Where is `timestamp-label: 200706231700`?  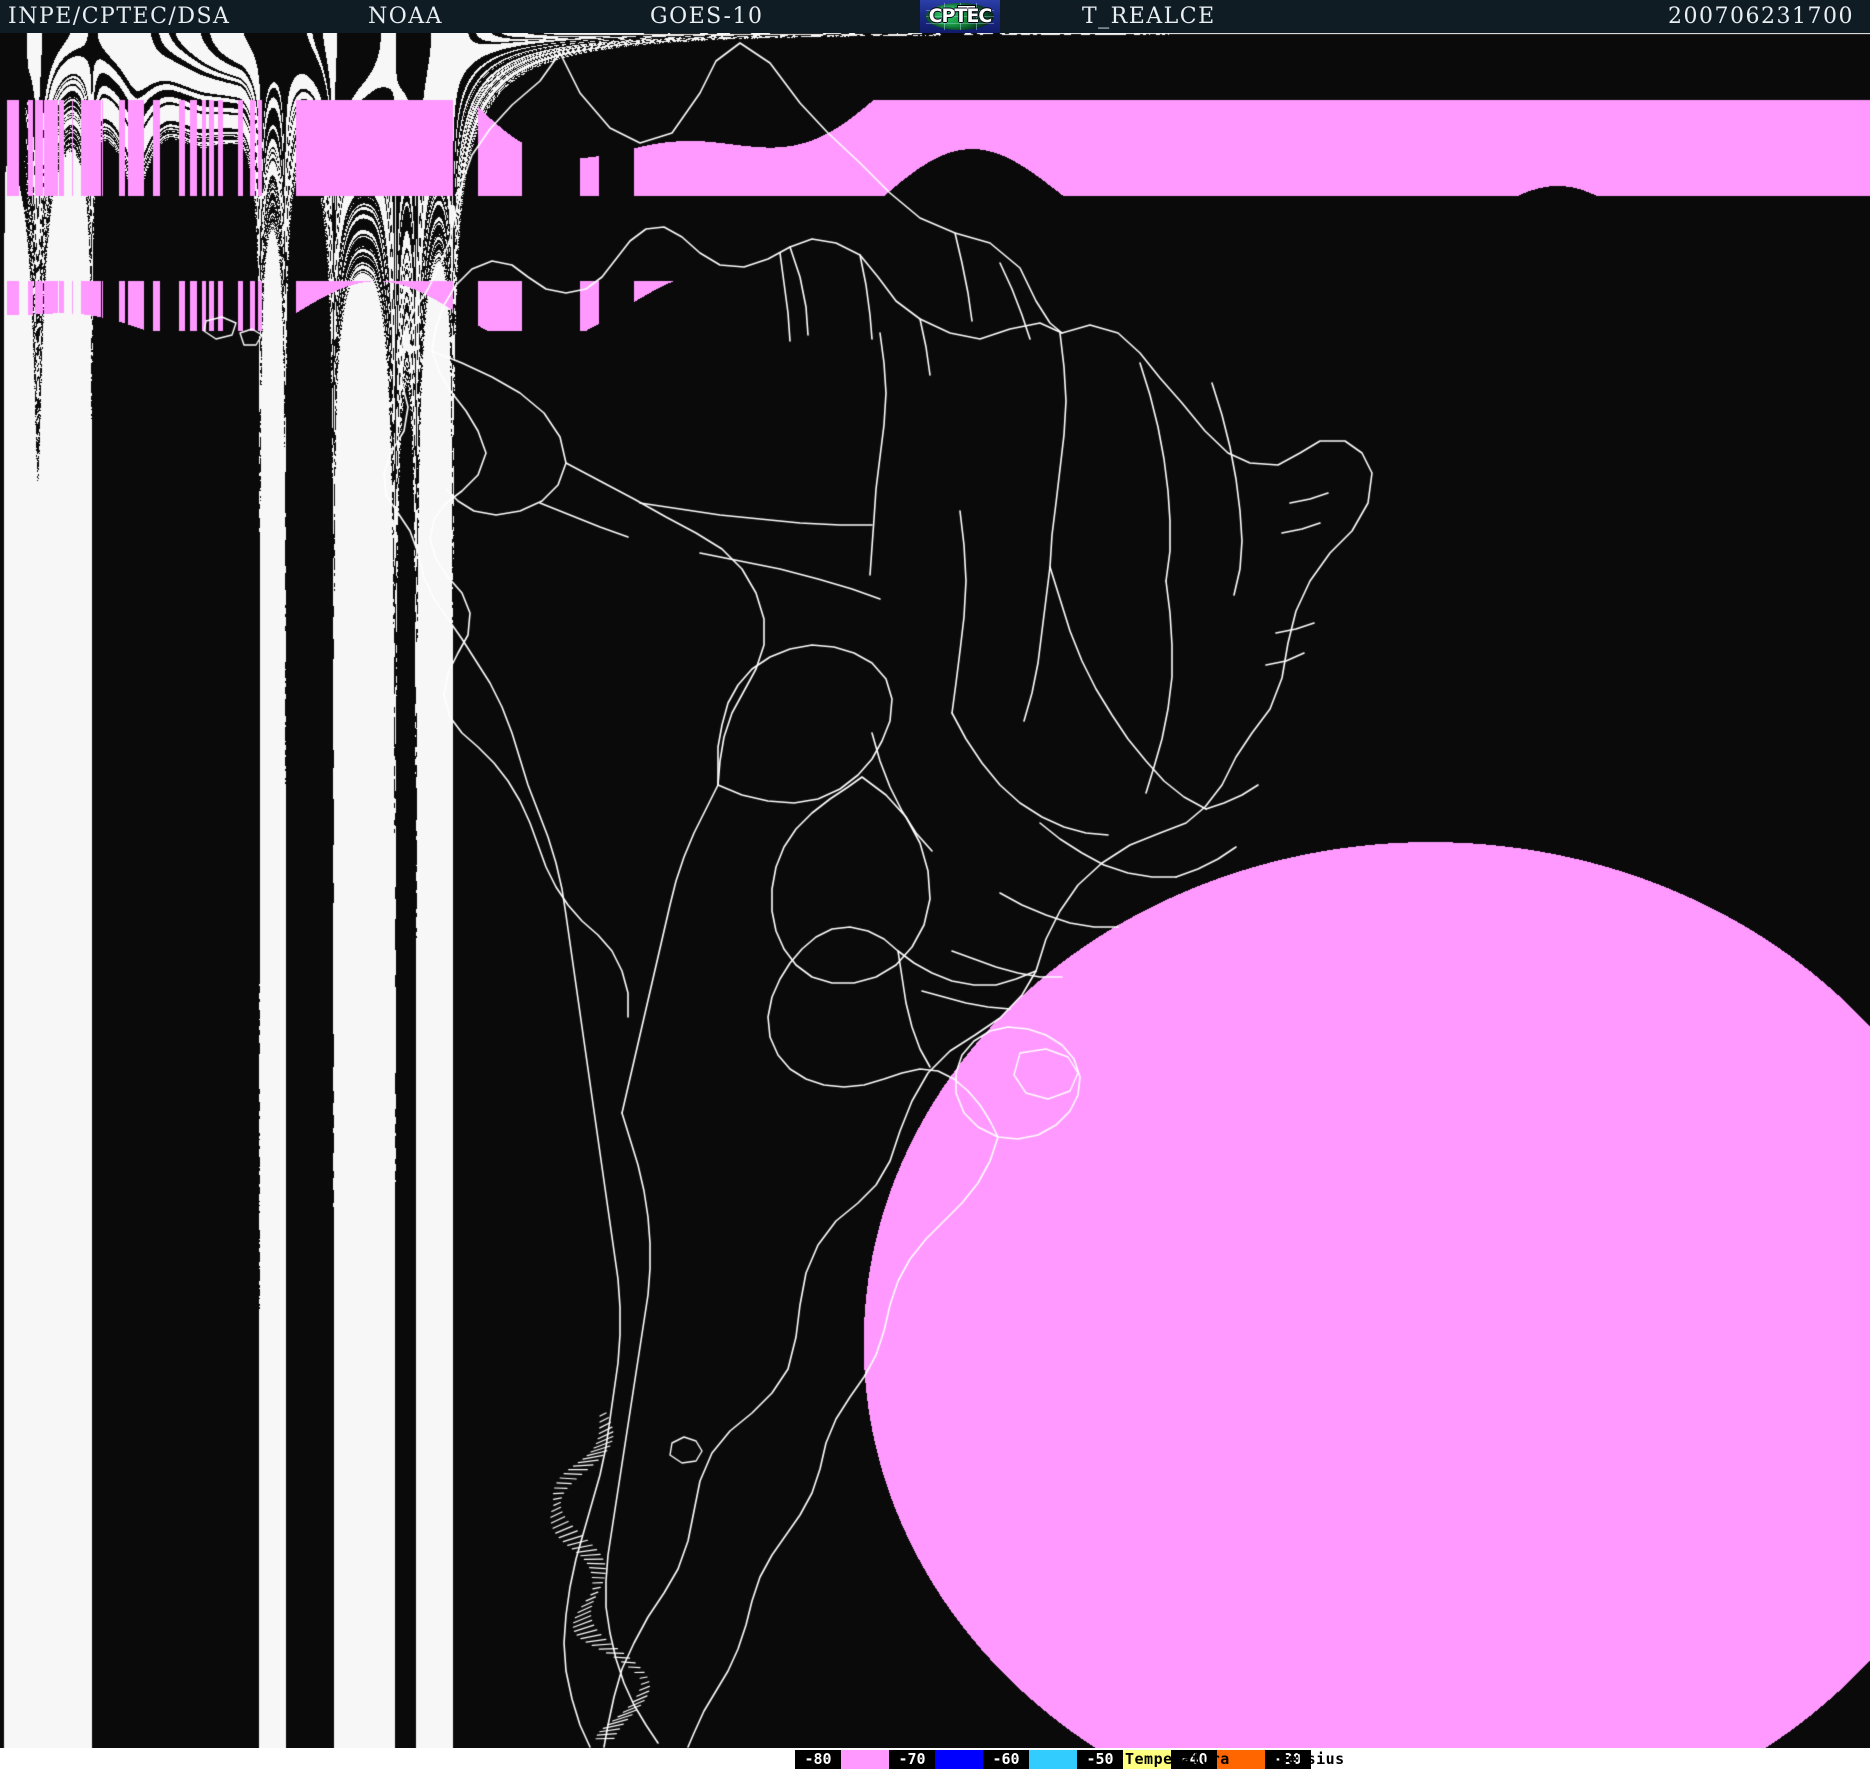
timestamp-label: 200706231700 is located at coordinates (1761, 16).